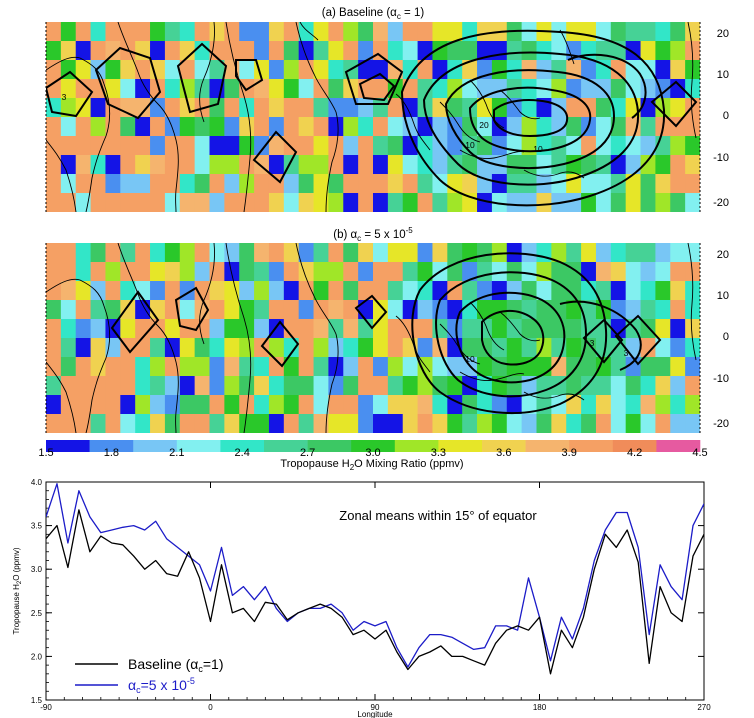 The height and width of the screenshot is (718, 754). I want to click on colorbar, so click(373, 446).